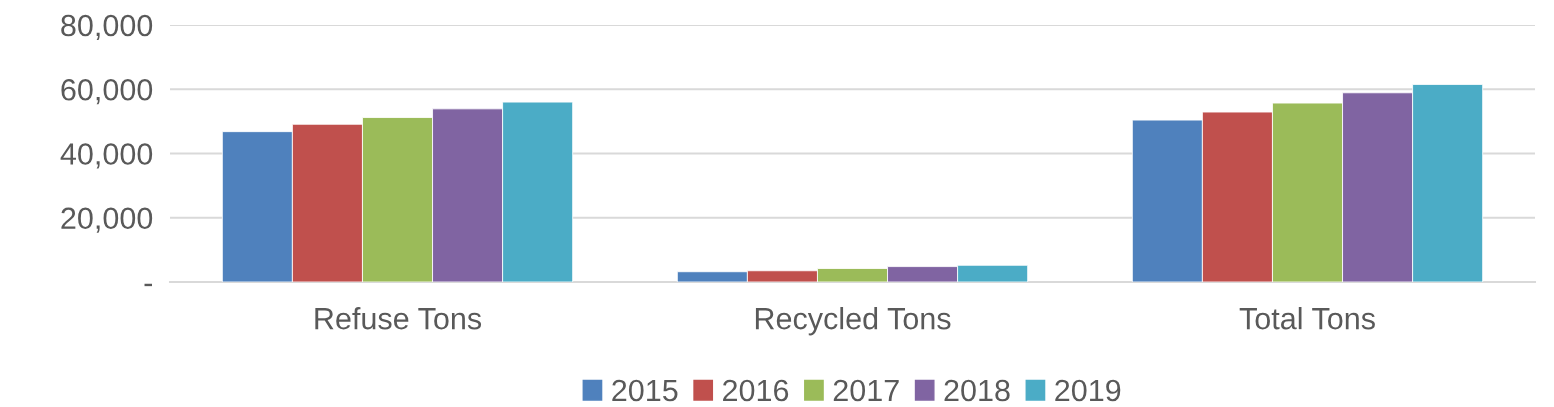  What do you see at coordinates (398, 318) in the screenshot?
I see `x-tick-label: Refuse Tons` at bounding box center [398, 318].